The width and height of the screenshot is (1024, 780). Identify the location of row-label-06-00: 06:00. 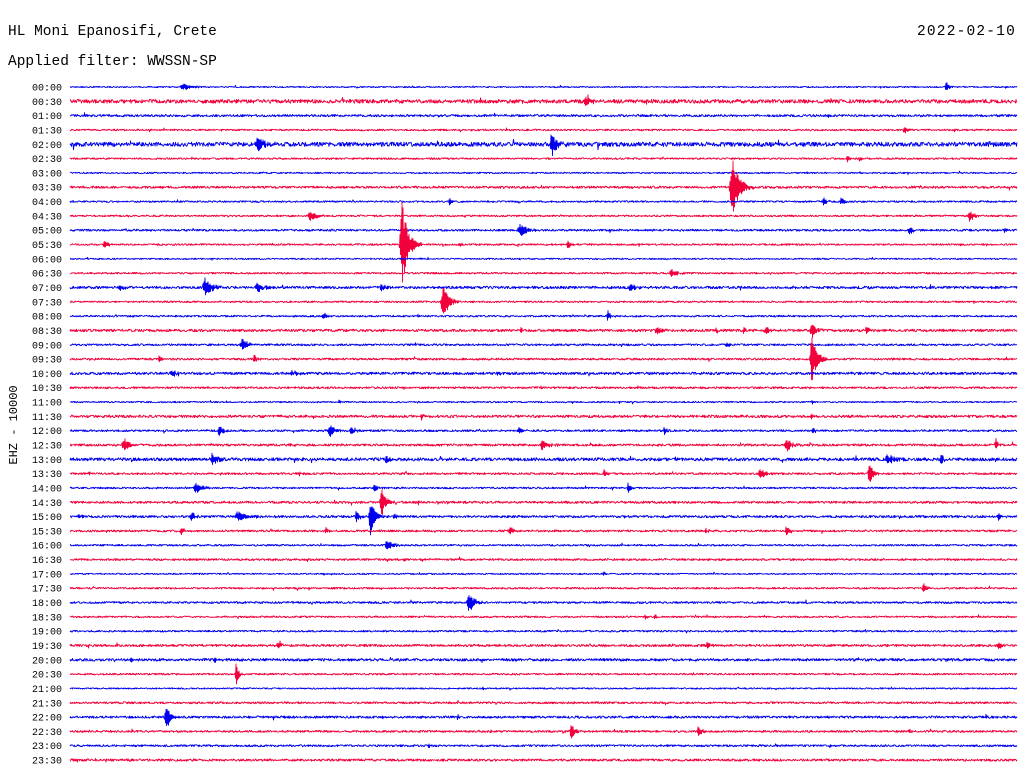
(47, 260).